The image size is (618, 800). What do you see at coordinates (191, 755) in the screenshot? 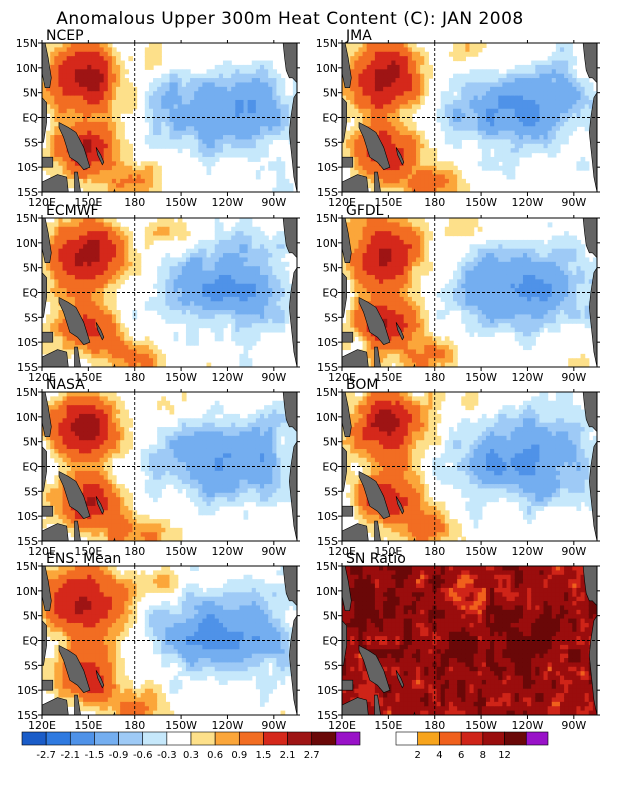
I see `colorbar-label: 0.3` at bounding box center [191, 755].